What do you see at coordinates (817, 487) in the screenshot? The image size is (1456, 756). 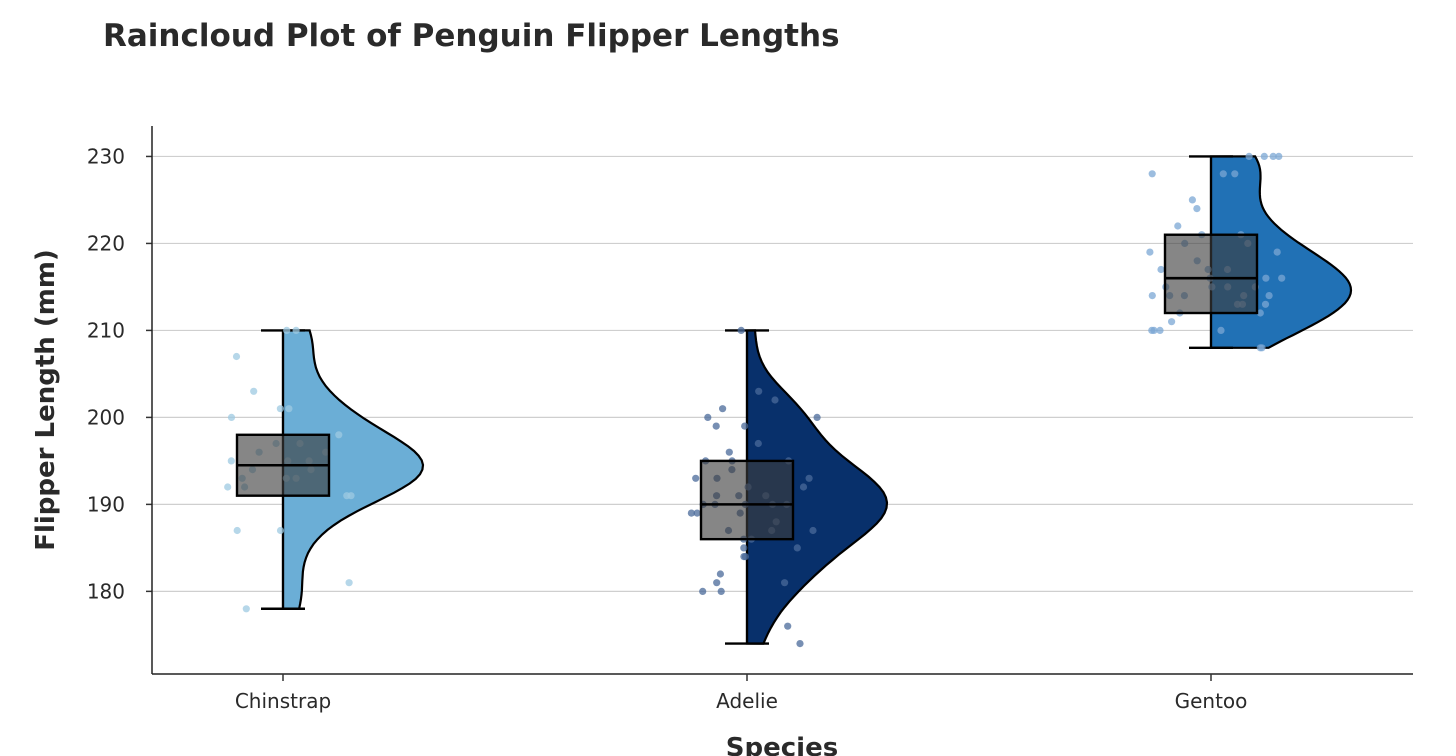 I see `violin-adelie` at bounding box center [817, 487].